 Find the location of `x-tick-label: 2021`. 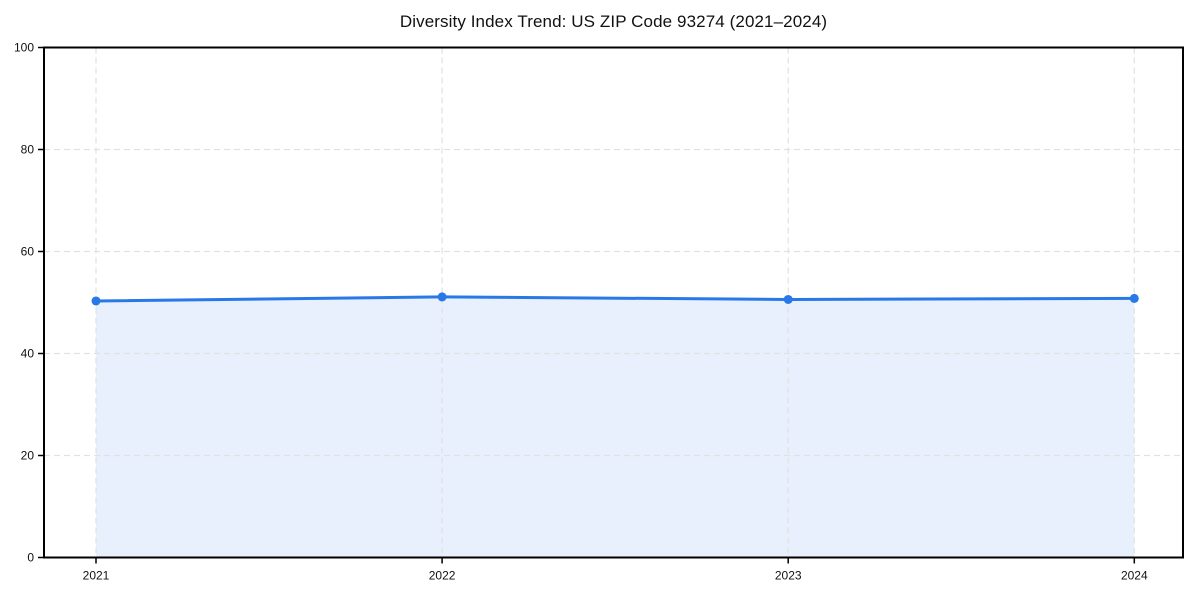

x-tick-label: 2021 is located at coordinates (96, 576).